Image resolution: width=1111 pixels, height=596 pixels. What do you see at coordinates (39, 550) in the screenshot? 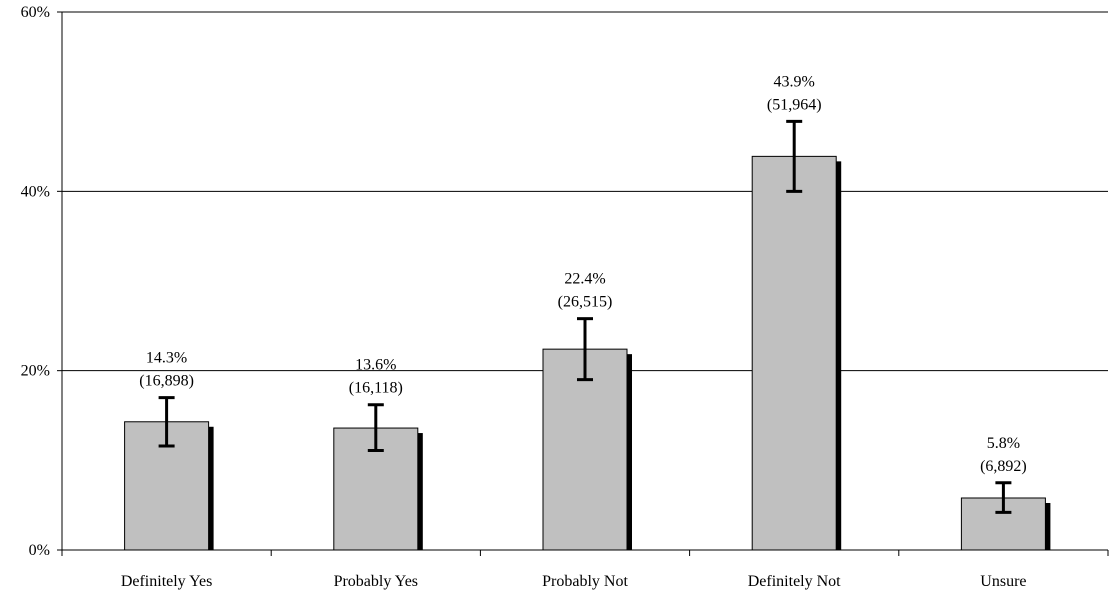
I see `y-tick-label: 0%` at bounding box center [39, 550].